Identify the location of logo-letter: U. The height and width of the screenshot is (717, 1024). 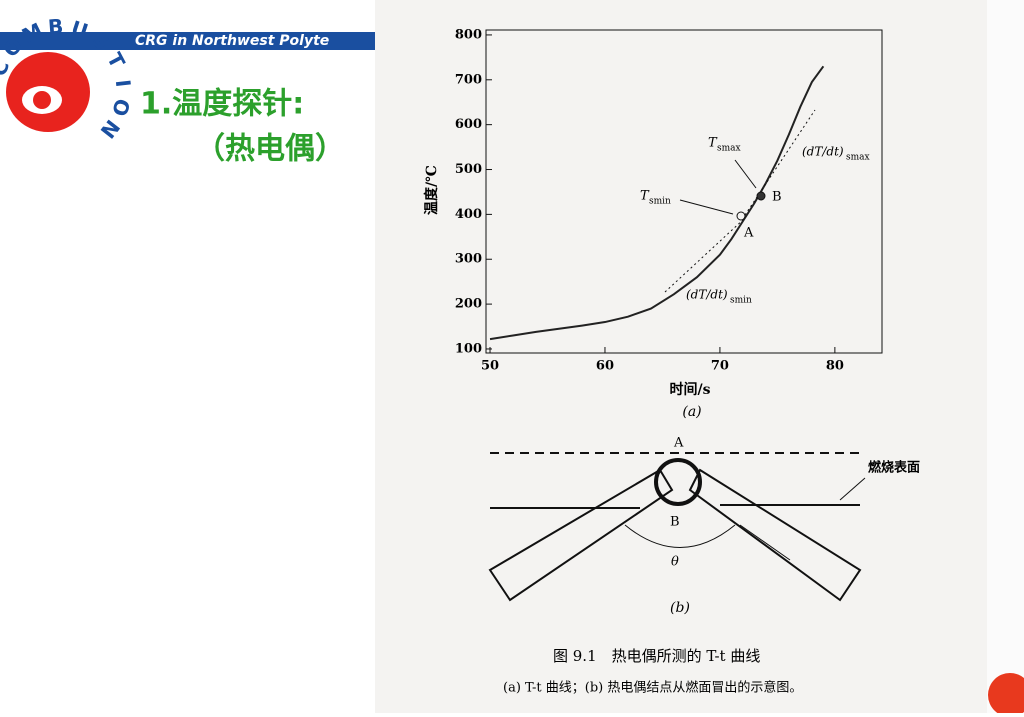
(79, 30).